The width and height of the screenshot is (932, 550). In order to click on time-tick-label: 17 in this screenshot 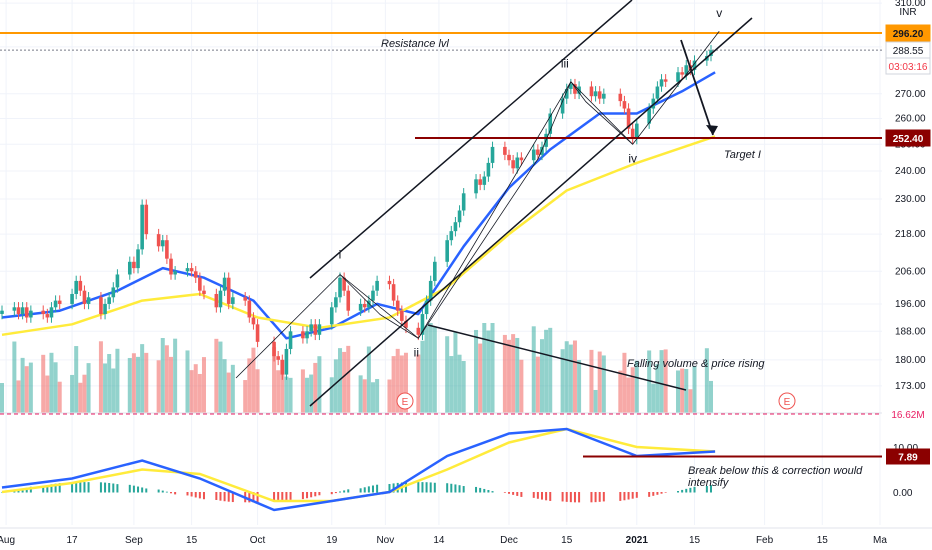, I will do `click(73, 540)`.